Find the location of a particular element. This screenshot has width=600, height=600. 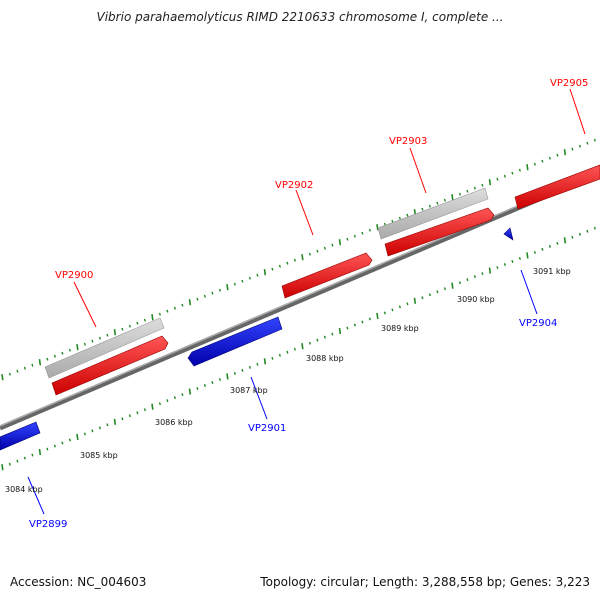

cds-block-vp2900 is located at coordinates (104, 348).